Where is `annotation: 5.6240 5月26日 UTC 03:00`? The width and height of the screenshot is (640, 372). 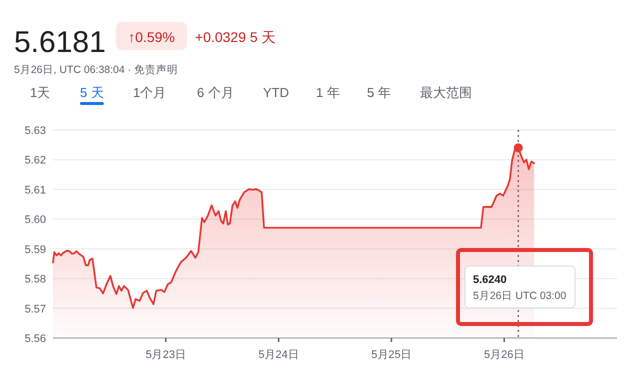 annotation: 5.6240 5月26日 UTC 03:00 is located at coordinates (519, 288).